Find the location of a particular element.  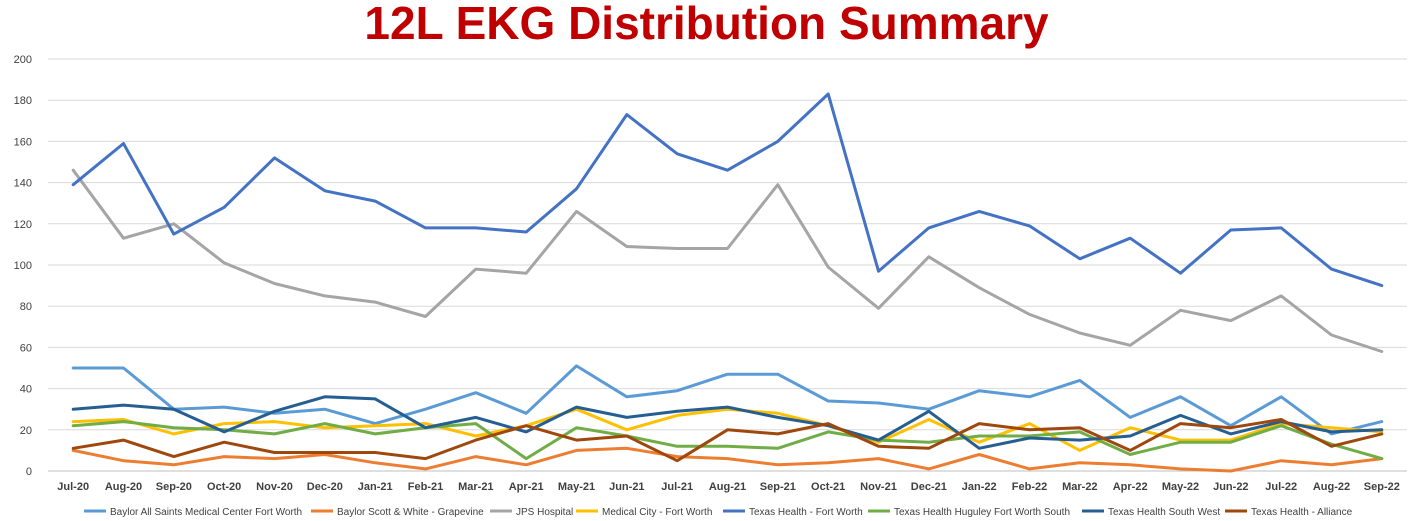

y-tick-label: 140 is located at coordinates (23, 184).